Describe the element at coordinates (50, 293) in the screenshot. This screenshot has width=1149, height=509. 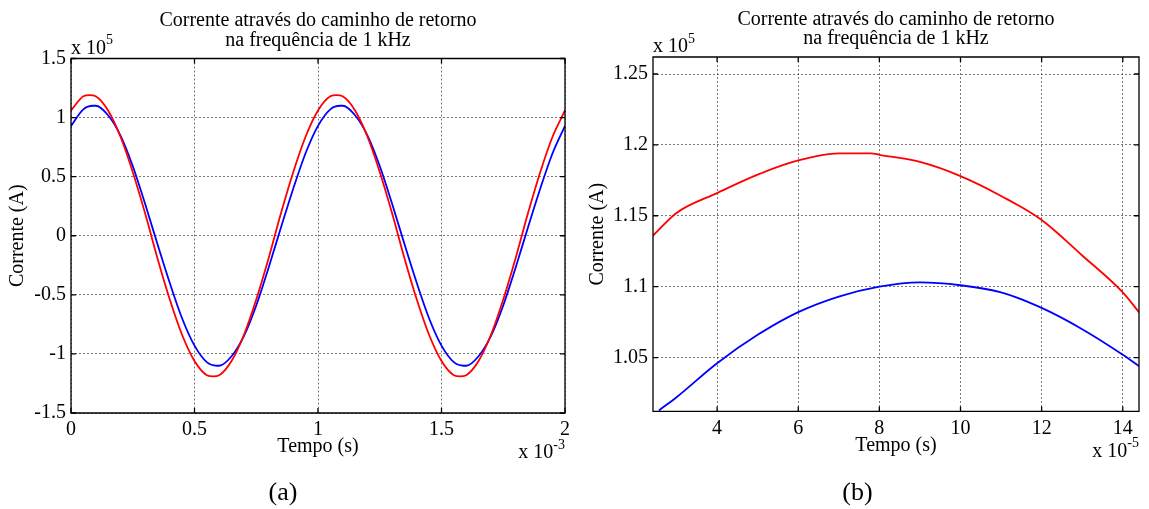
I see `y-tick-label: -0.5` at that location.